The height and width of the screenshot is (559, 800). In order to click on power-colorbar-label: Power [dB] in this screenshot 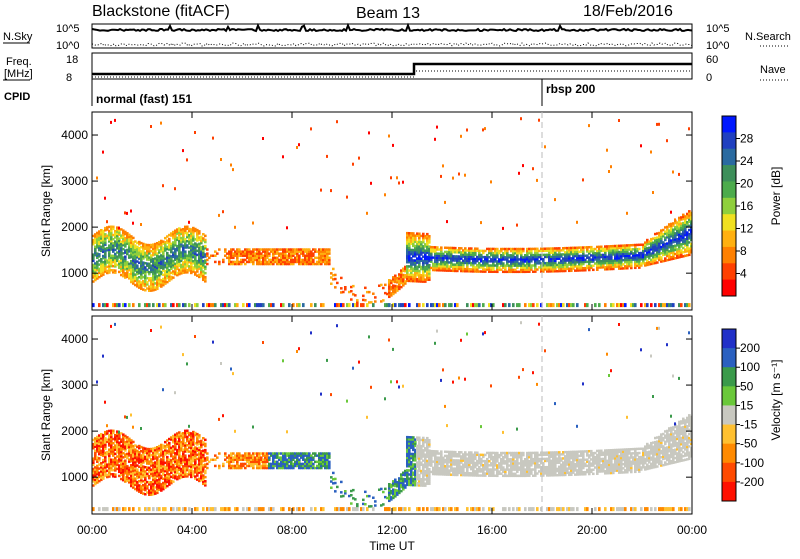, I will do `click(776, 196)`.